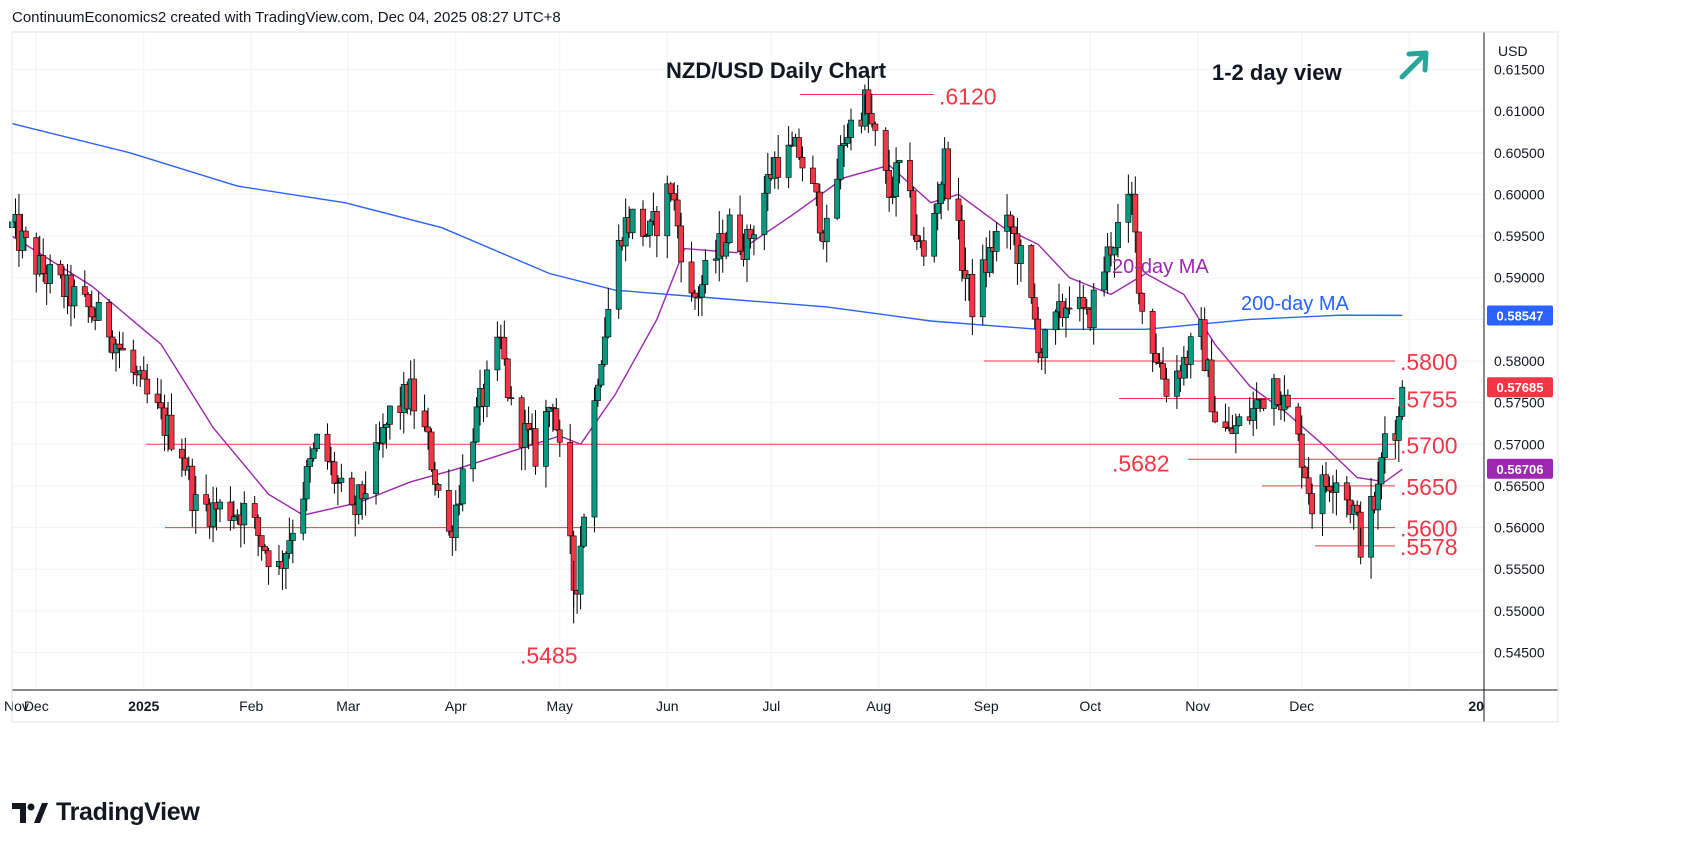 The image size is (1687, 851). I want to click on level-label: .5650, so click(1429, 487).